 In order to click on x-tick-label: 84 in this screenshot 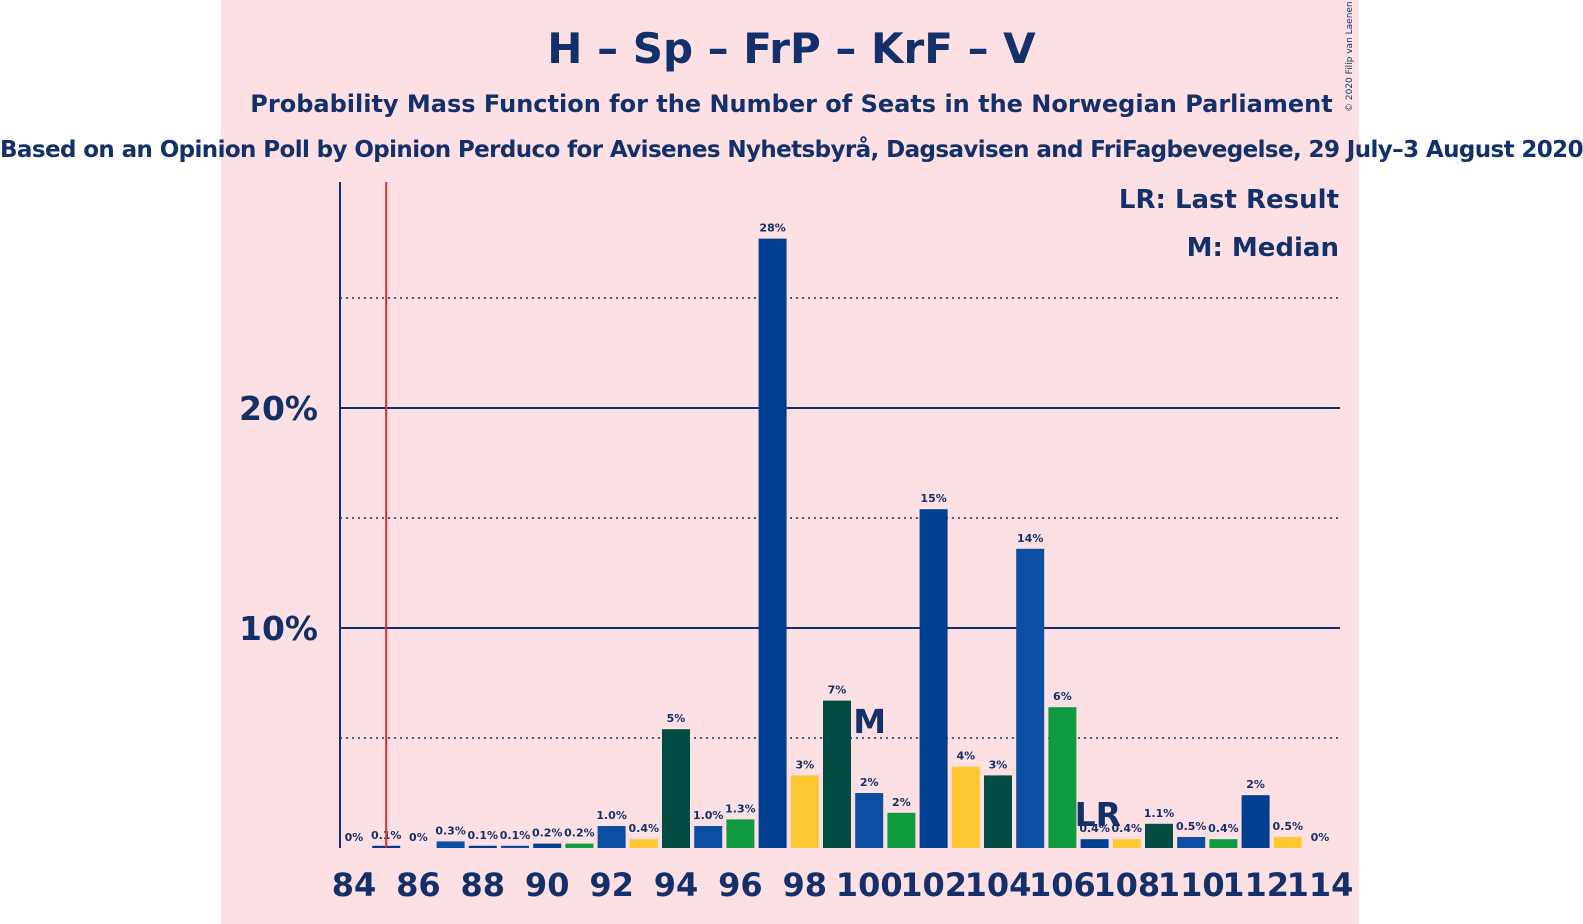, I will do `click(354, 885)`.